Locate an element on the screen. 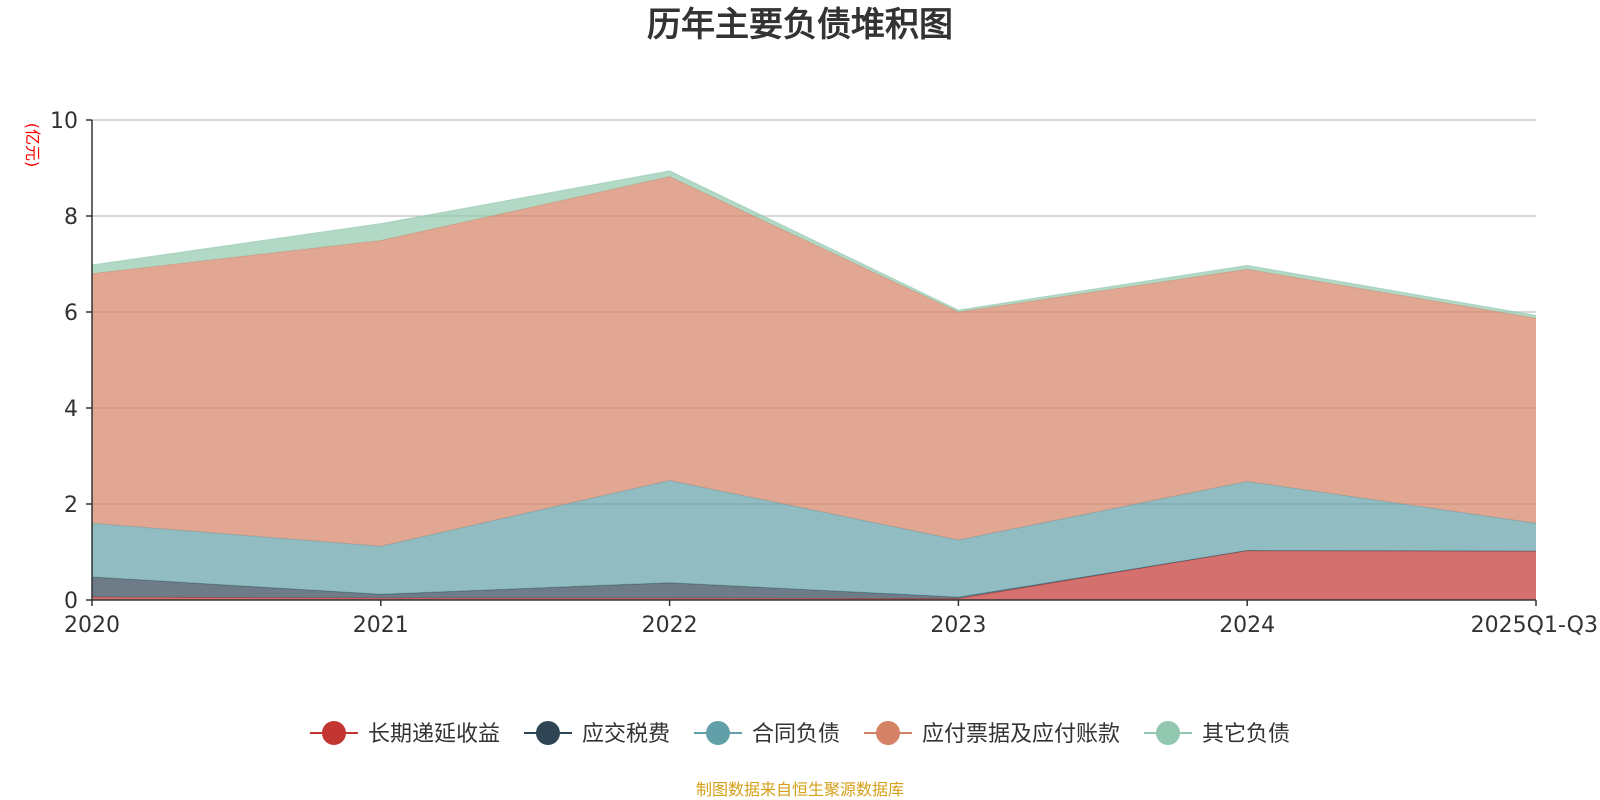  x-tick-label-1: 2021 is located at coordinates (381, 625).